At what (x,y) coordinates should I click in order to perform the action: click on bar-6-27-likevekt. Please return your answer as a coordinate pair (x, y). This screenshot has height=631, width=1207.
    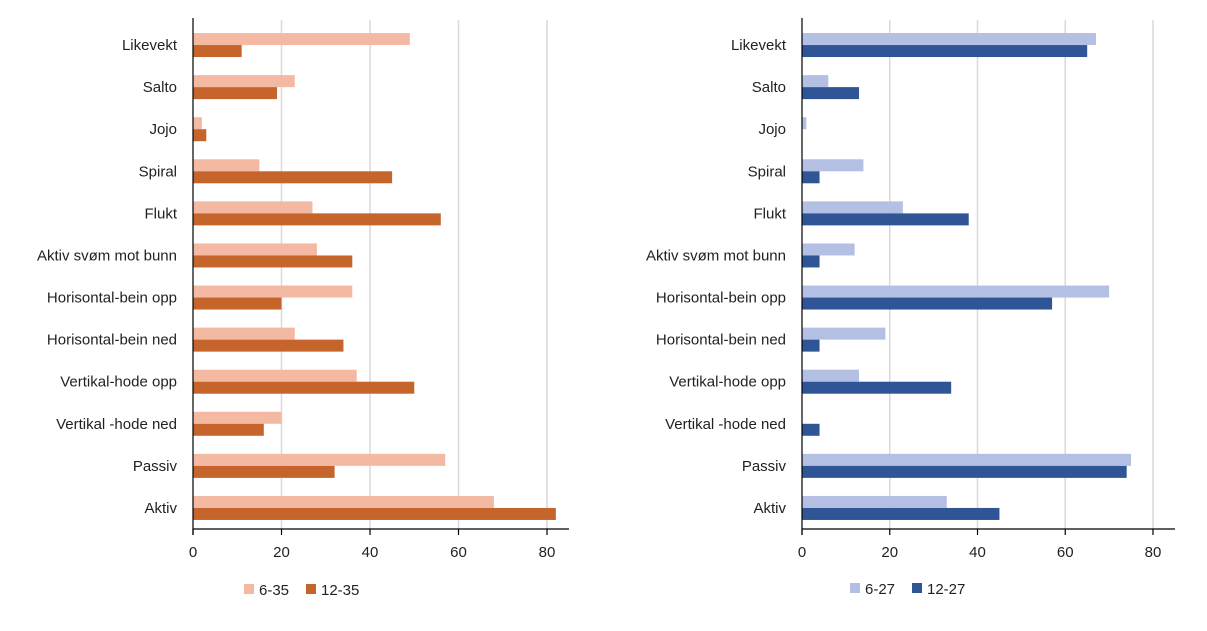
    Looking at the image, I should click on (949, 39).